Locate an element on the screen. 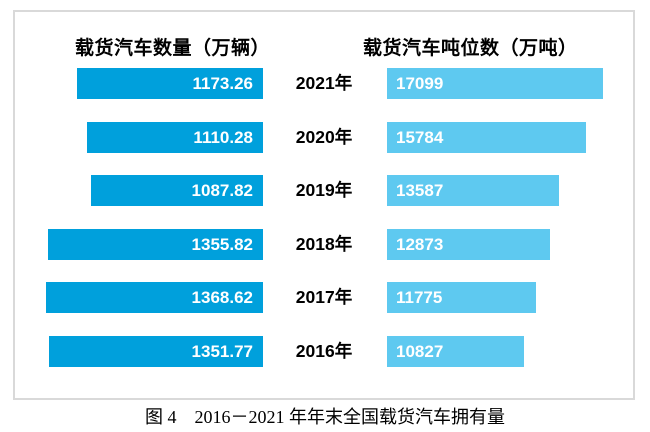 The image size is (650, 432). figure-caption: 图 4 2016－2021 年年末全国载货汽车拥有量 is located at coordinates (325, 417).